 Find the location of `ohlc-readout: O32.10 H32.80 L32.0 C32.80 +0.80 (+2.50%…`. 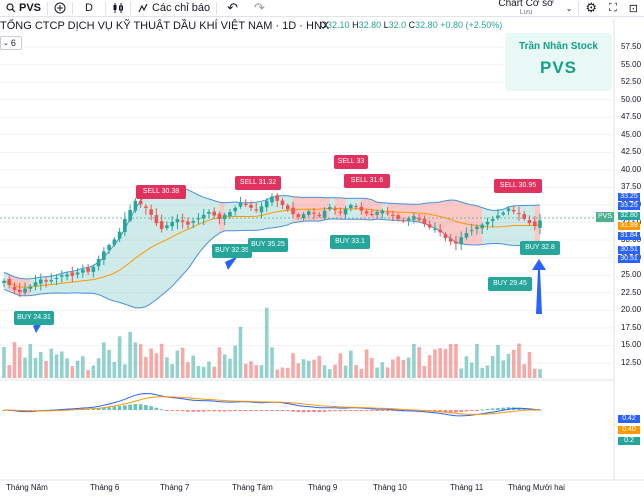

ohlc-readout: O32.10 H32.80 L32.0 C32.80 +0.80 (+2.50%… is located at coordinates (411, 25).